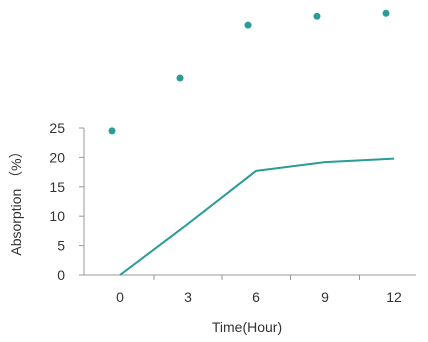 The height and width of the screenshot is (342, 428). Describe the element at coordinates (256, 297) in the screenshot. I see `x-tick-label: 6` at that location.